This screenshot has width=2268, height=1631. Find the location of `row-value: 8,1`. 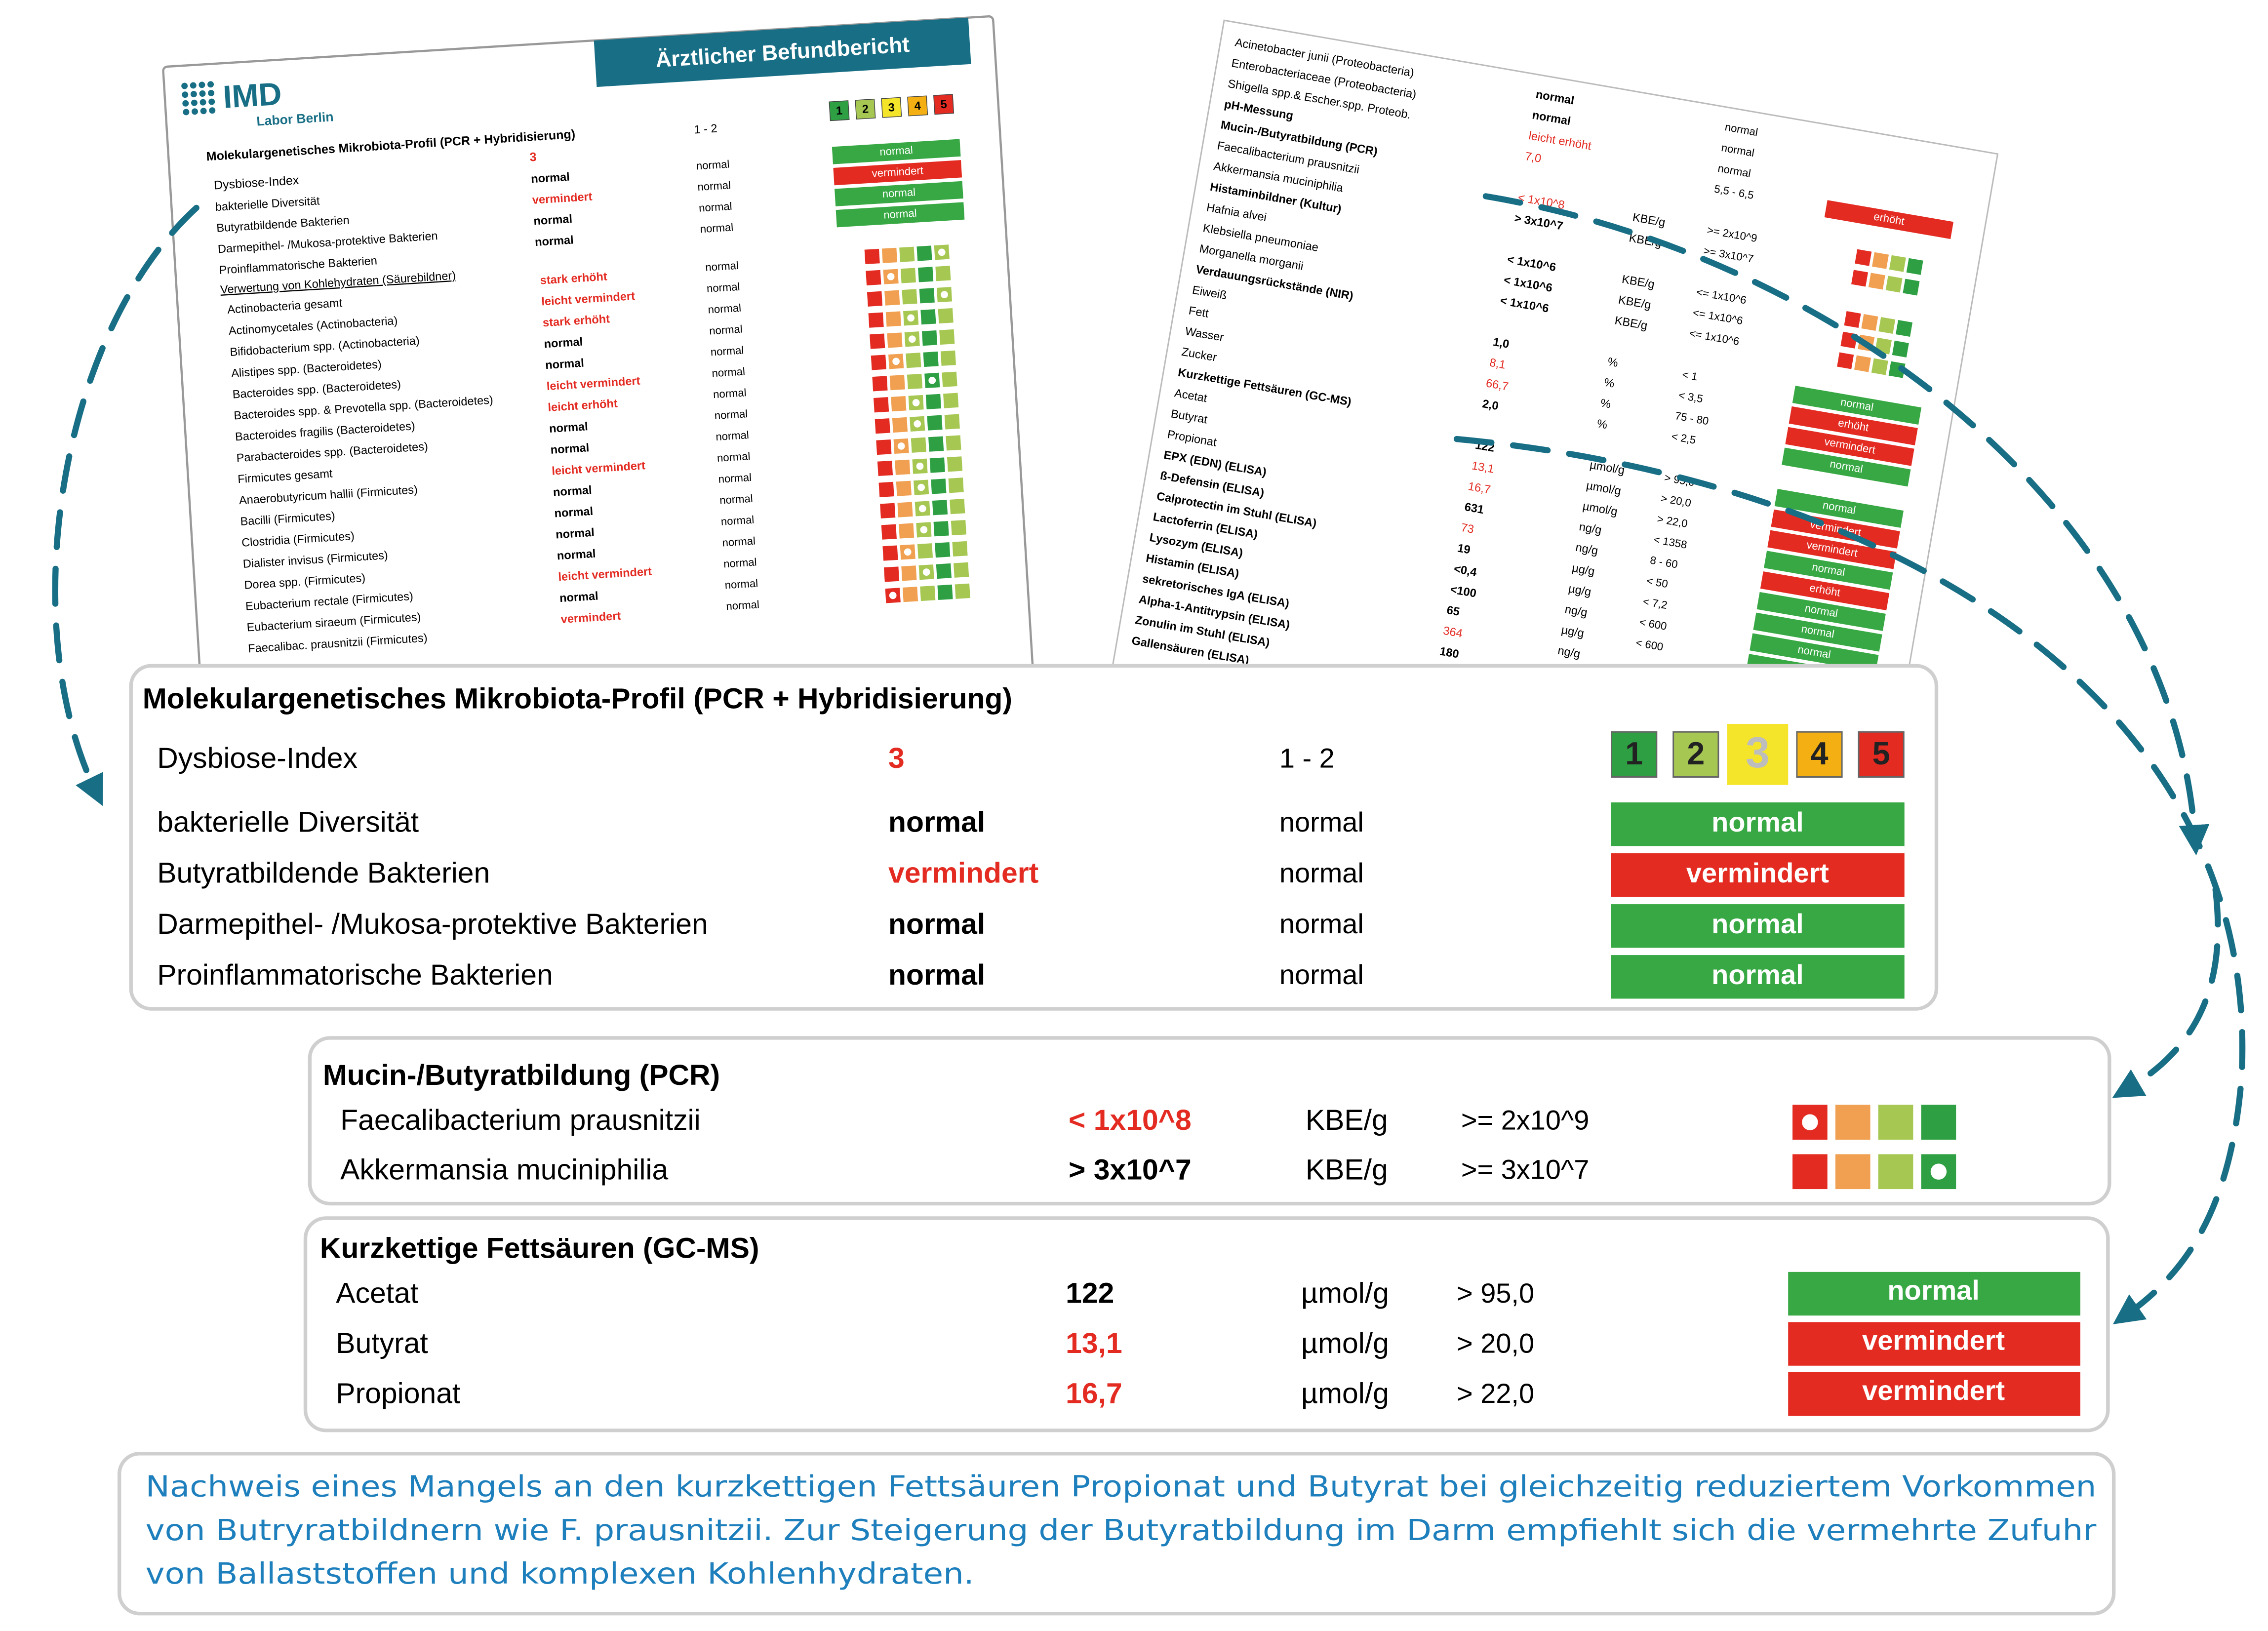

row-value: 8,1 is located at coordinates (1498, 363).